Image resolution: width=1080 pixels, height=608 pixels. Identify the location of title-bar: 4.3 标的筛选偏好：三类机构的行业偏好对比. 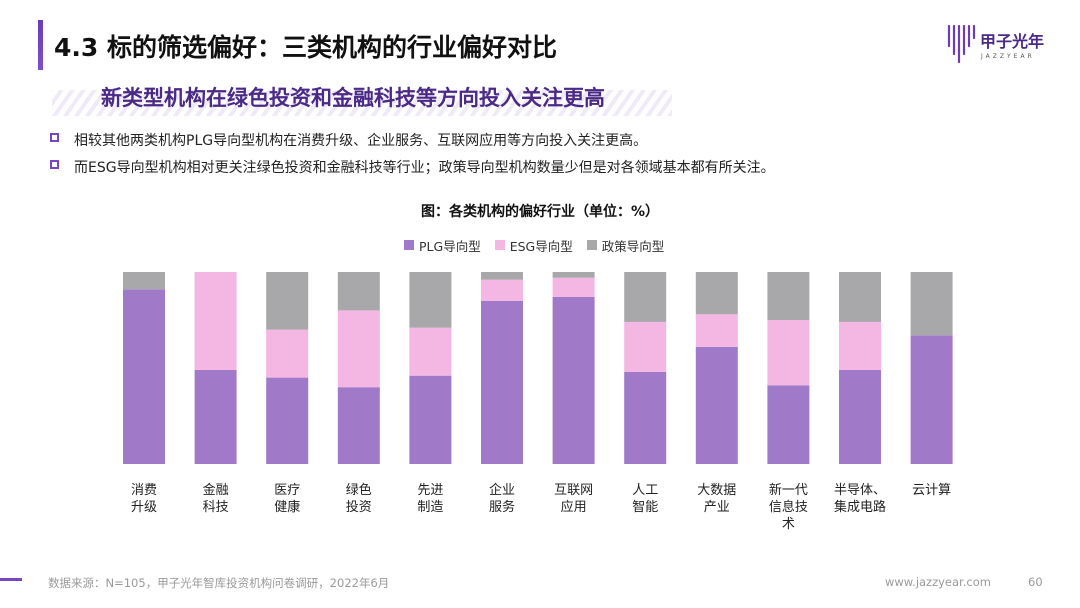
(468, 45).